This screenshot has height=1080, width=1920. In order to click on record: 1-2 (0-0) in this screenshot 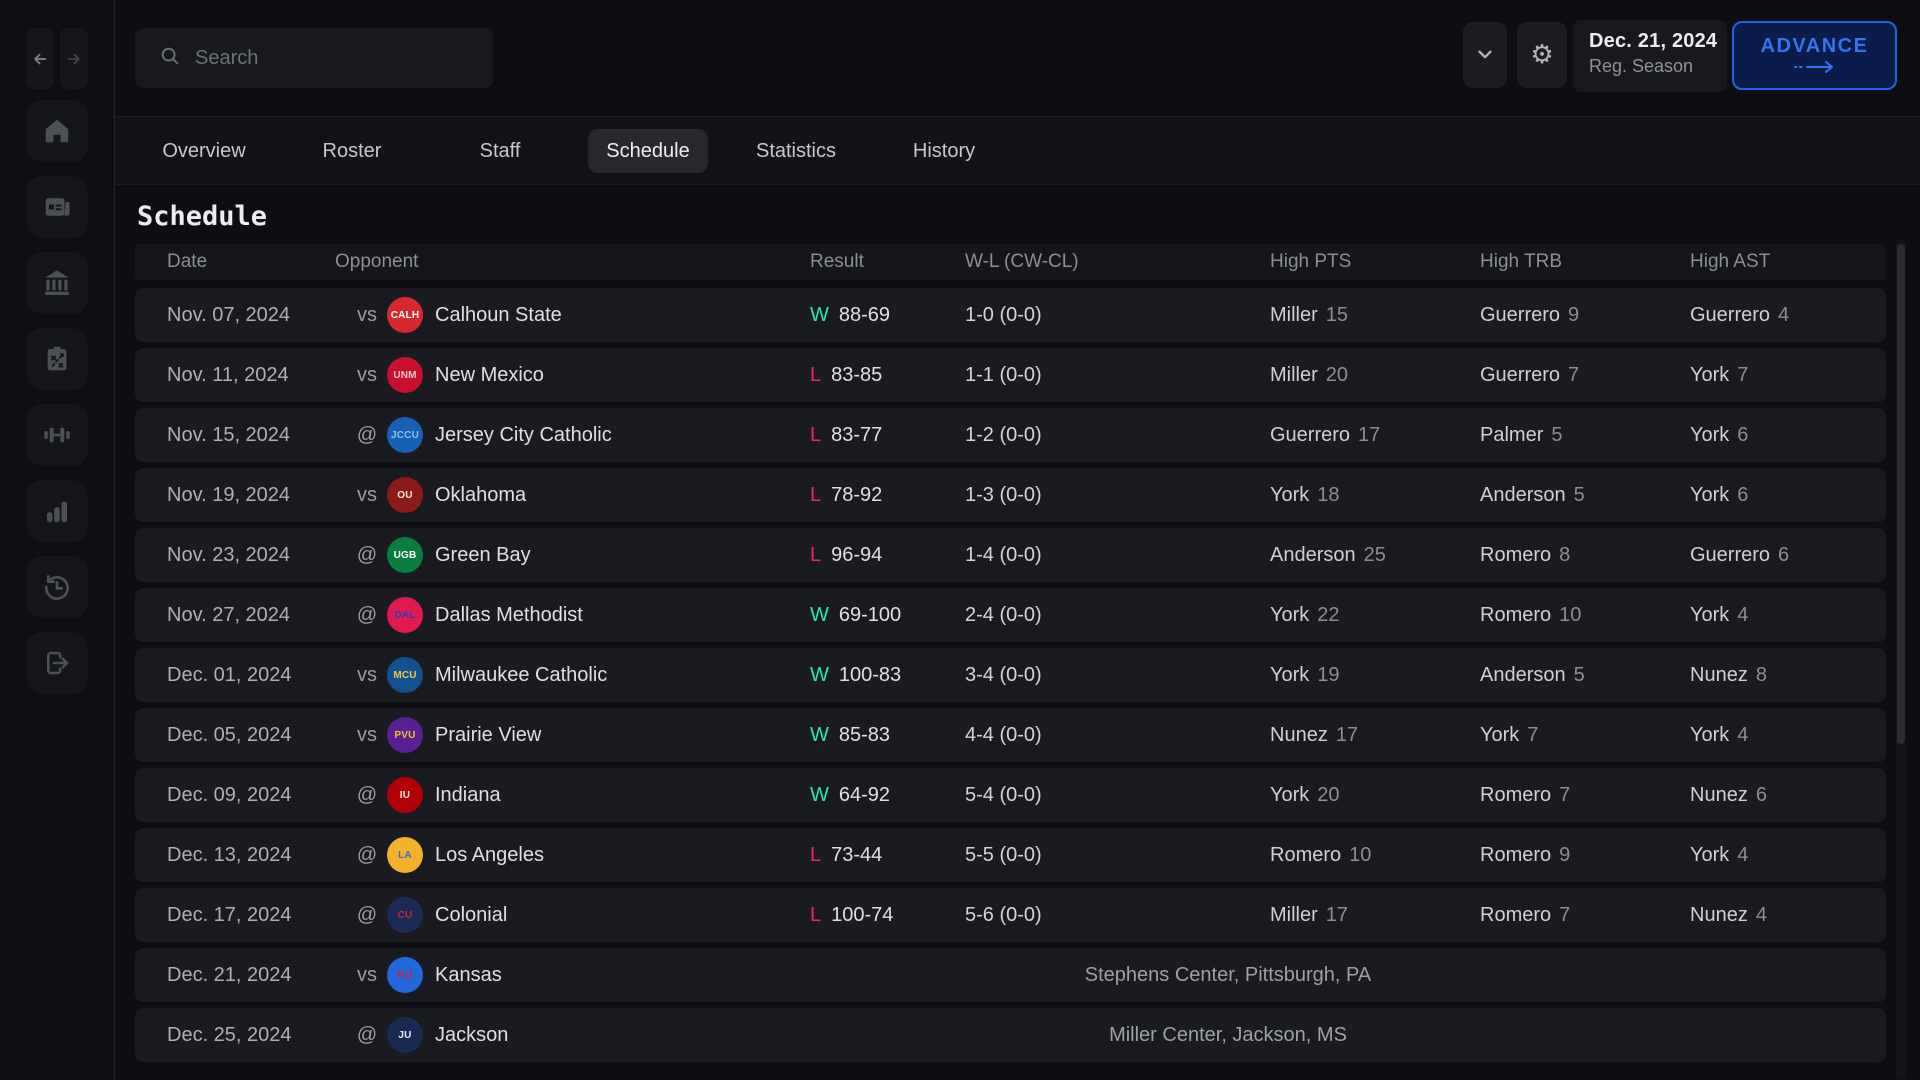, I will do `click(1003, 434)`.